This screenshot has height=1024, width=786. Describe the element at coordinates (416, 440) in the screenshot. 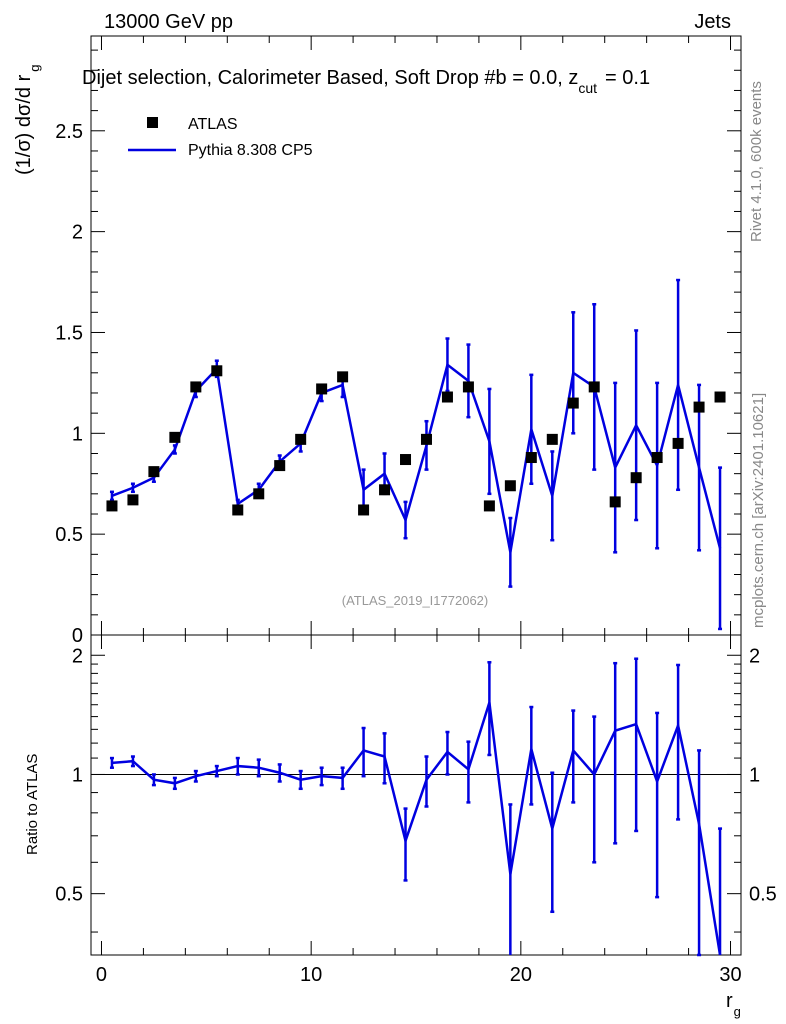

I see `main-data-markers` at that location.